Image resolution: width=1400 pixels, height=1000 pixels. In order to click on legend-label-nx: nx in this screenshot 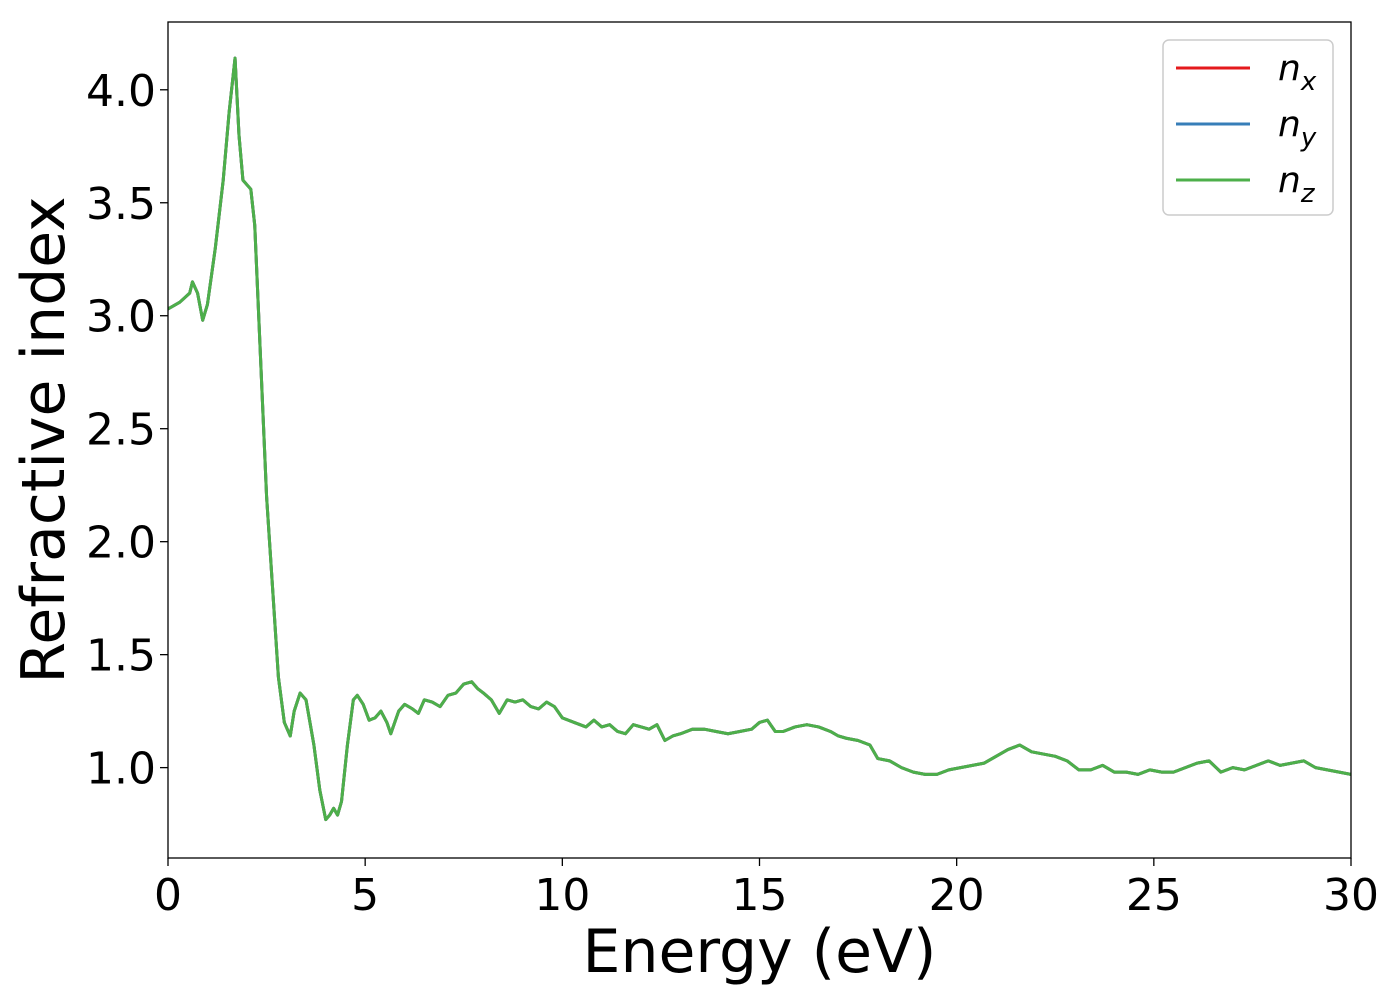, I will do `click(1297, 72)`.